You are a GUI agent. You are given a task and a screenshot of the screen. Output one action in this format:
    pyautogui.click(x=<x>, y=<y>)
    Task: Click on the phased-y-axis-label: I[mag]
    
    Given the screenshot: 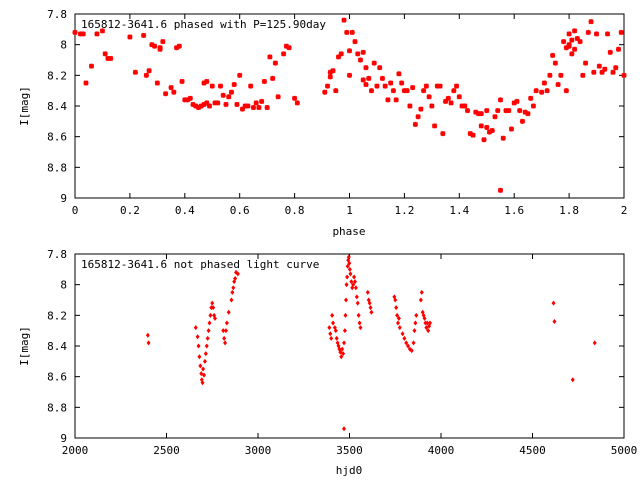 What is the action you would take?
    pyautogui.click(x=24, y=106)
    